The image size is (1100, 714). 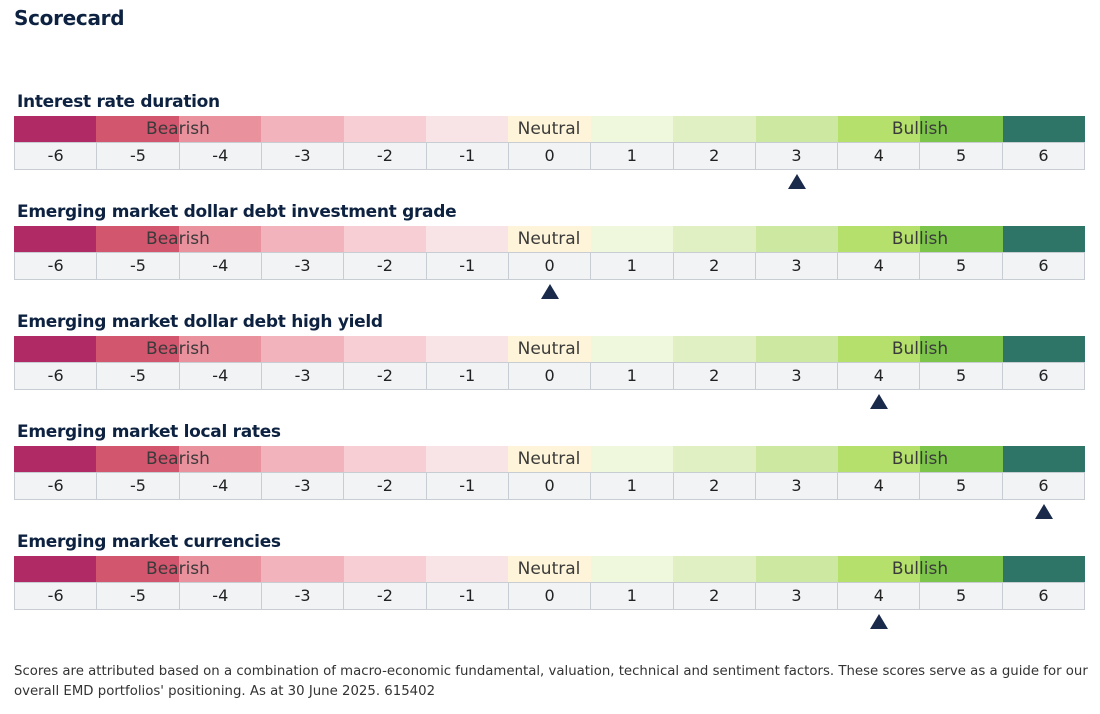 What do you see at coordinates (55, 485) in the screenshot?
I see `scale-number: -6` at bounding box center [55, 485].